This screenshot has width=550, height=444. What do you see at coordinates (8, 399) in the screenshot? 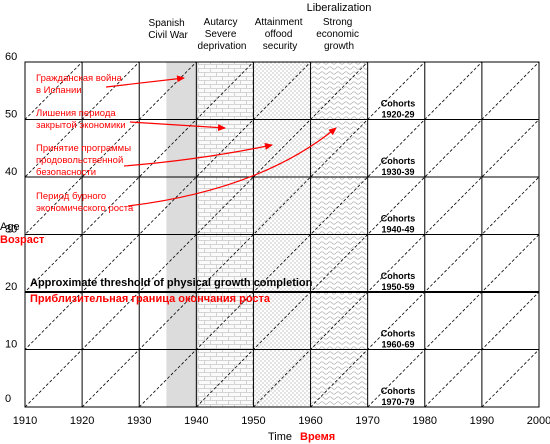
I see `y-tick-label: 0` at bounding box center [8, 399].